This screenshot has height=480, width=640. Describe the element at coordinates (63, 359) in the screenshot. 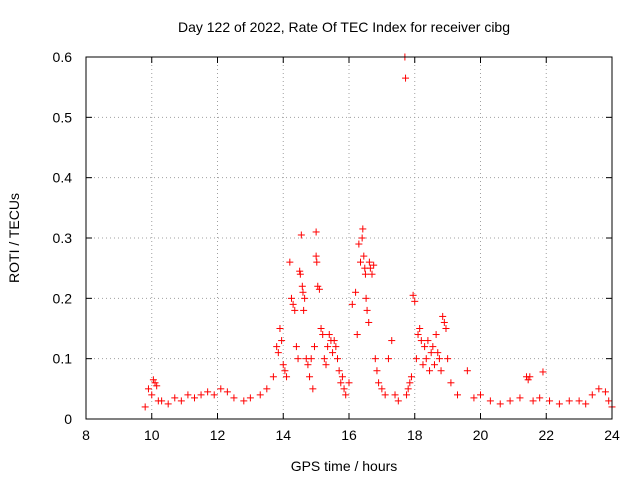

I see `y-tick-label: 0.1` at that location.